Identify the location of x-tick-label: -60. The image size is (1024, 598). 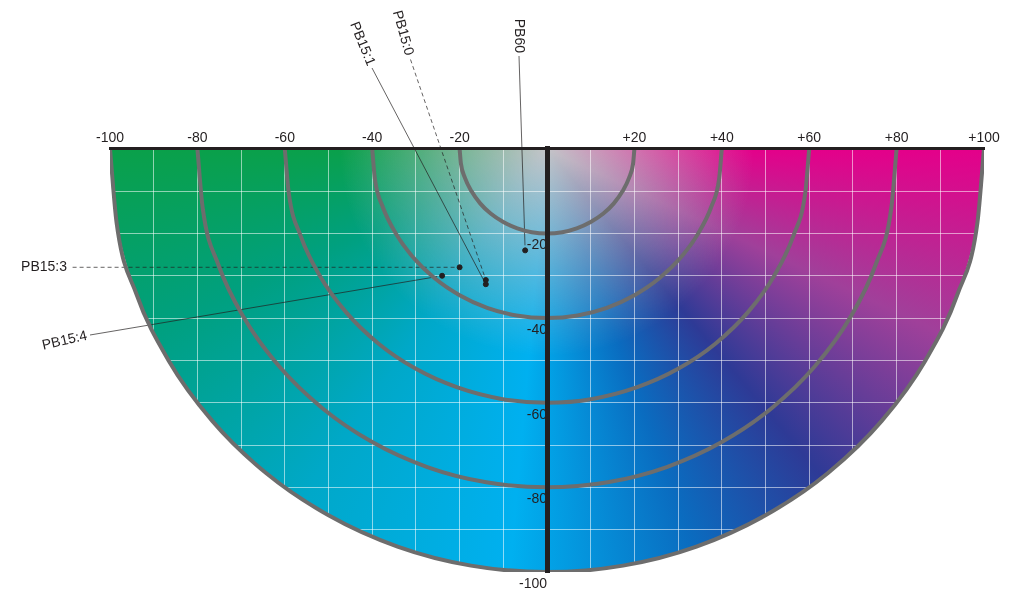
(285, 137).